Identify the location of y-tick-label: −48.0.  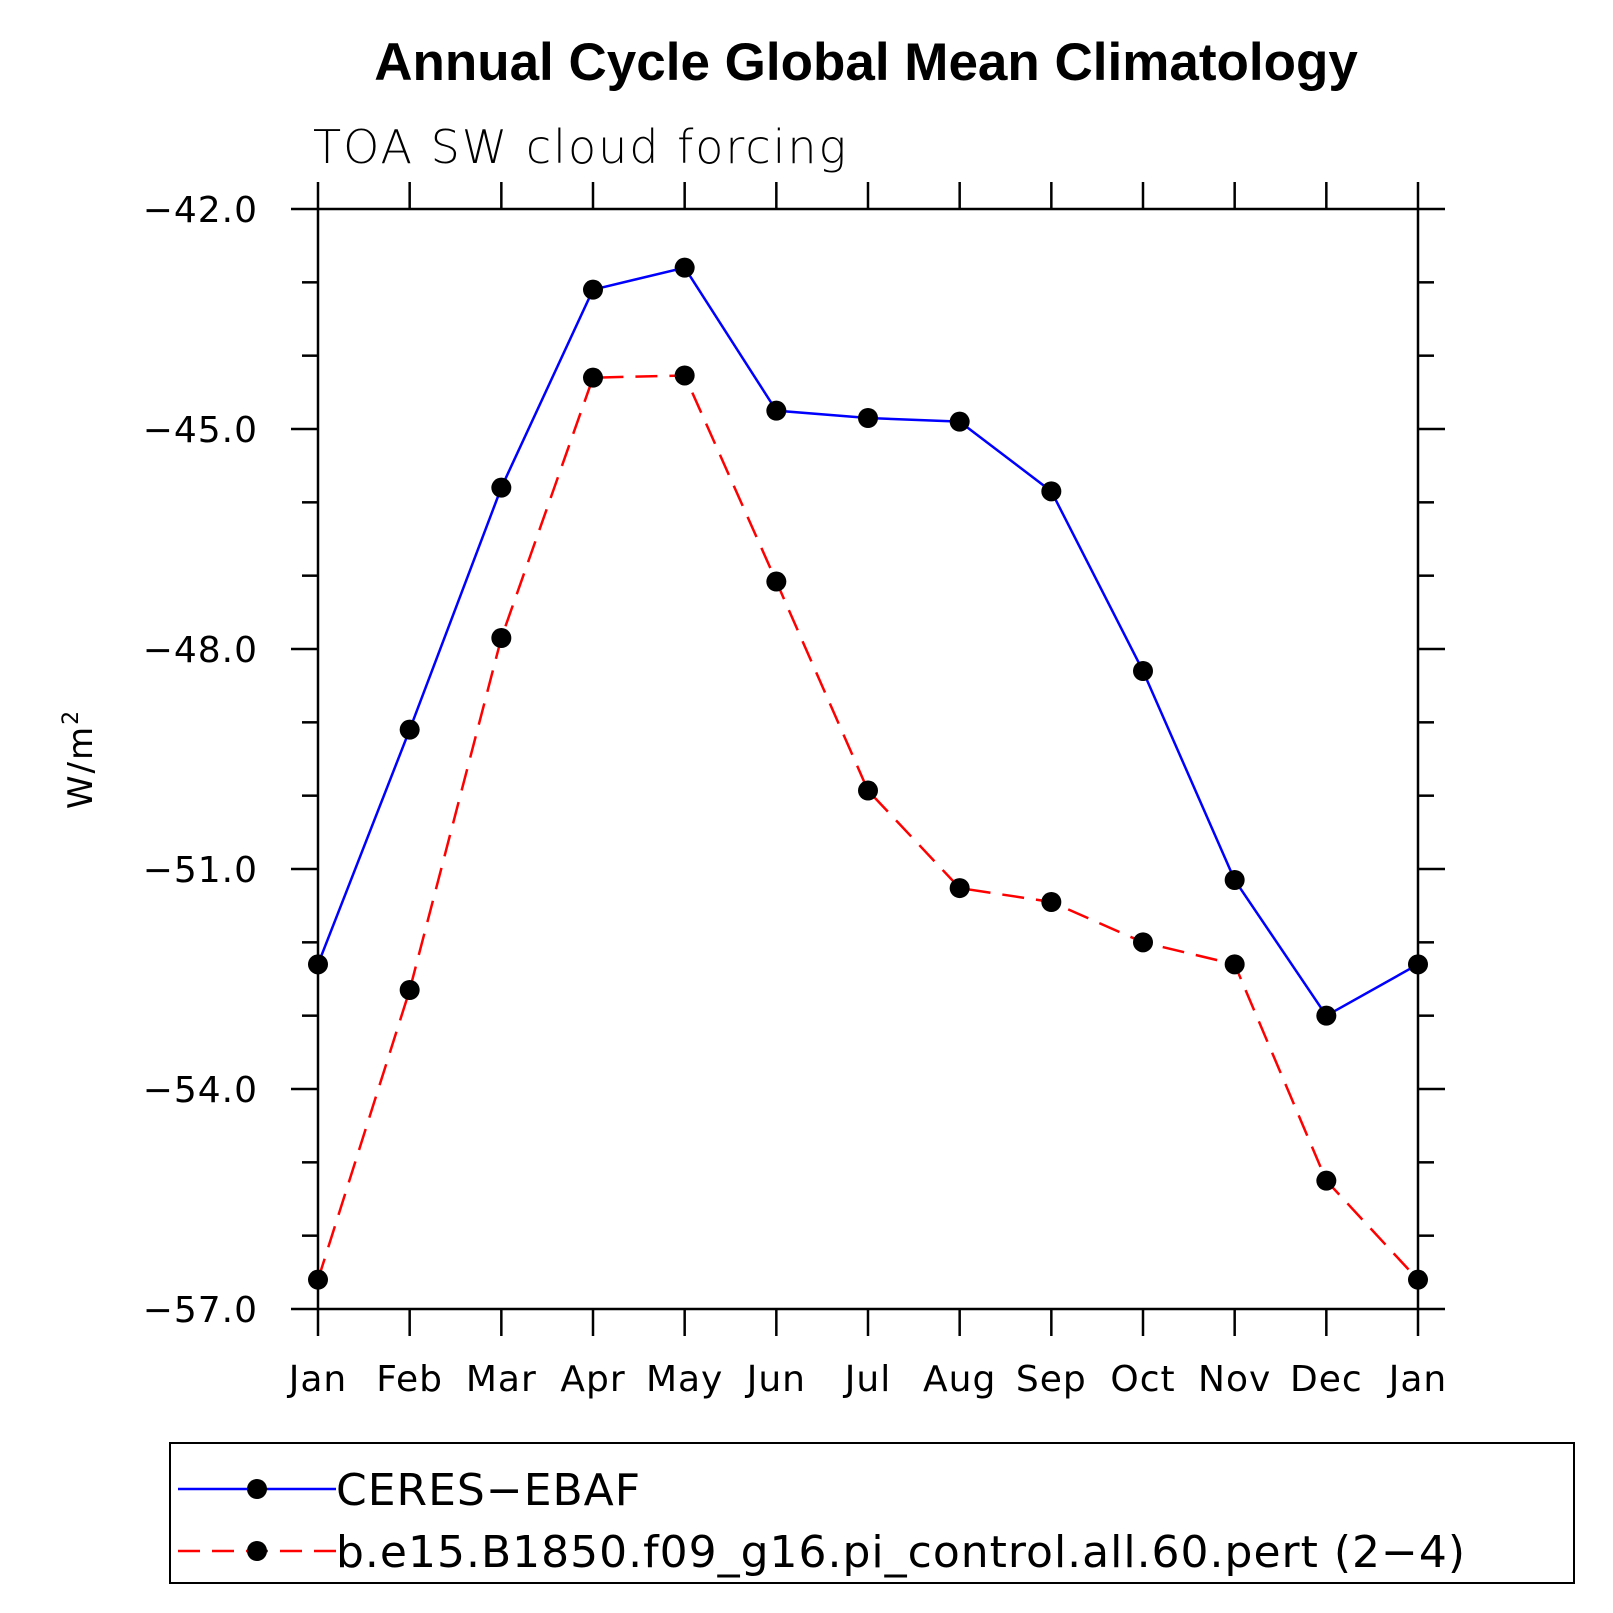
(200, 650).